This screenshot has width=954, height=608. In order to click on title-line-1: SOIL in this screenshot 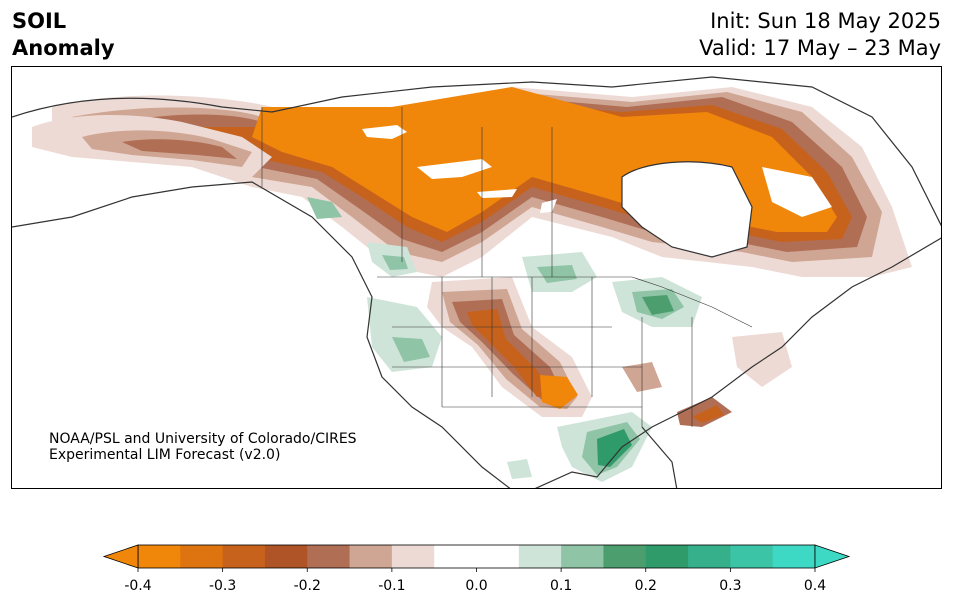, I will do `click(39, 21)`.